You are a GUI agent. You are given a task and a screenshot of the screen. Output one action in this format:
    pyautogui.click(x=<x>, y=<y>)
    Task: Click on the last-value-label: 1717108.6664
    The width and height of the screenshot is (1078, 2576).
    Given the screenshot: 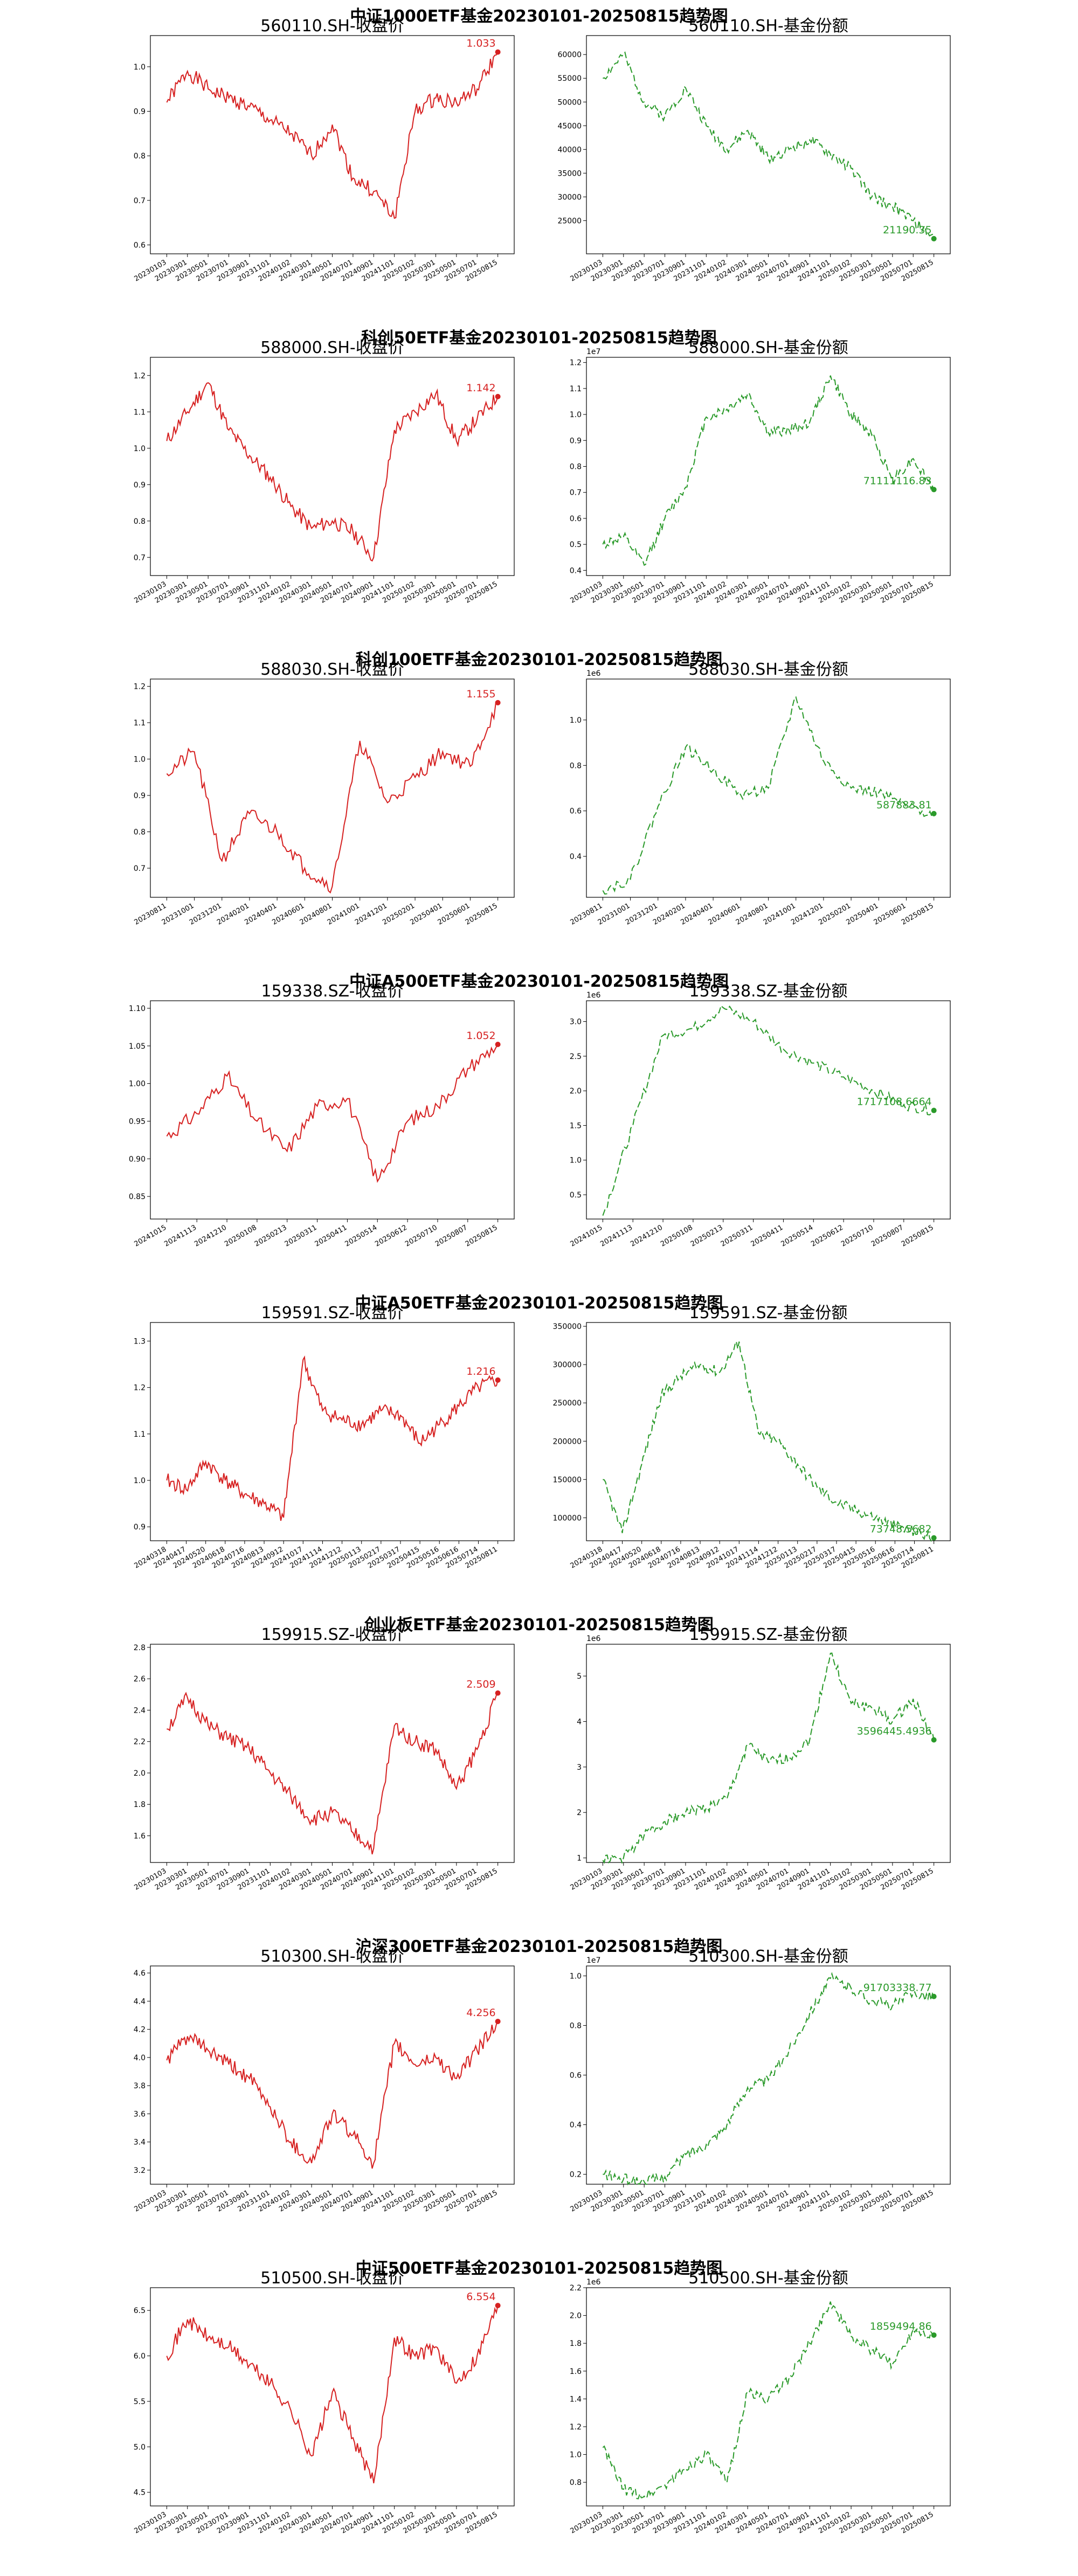 What is the action you would take?
    pyautogui.click(x=894, y=1102)
    